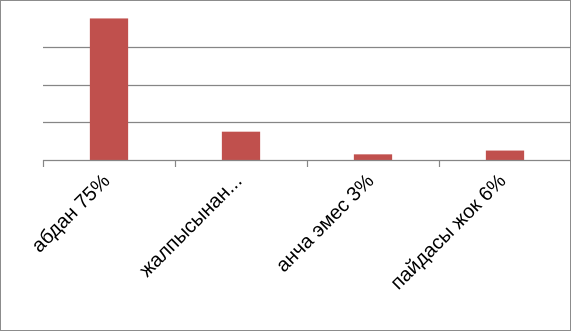 The width and height of the screenshot is (571, 332). Describe the element at coordinates (448, 232) in the screenshot. I see `category-label: пайдасы жок 6%` at that location.